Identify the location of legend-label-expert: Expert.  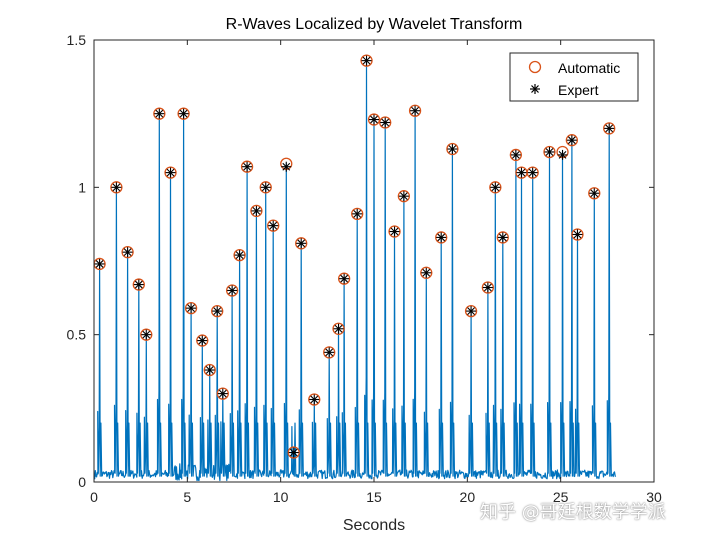
(578, 90).